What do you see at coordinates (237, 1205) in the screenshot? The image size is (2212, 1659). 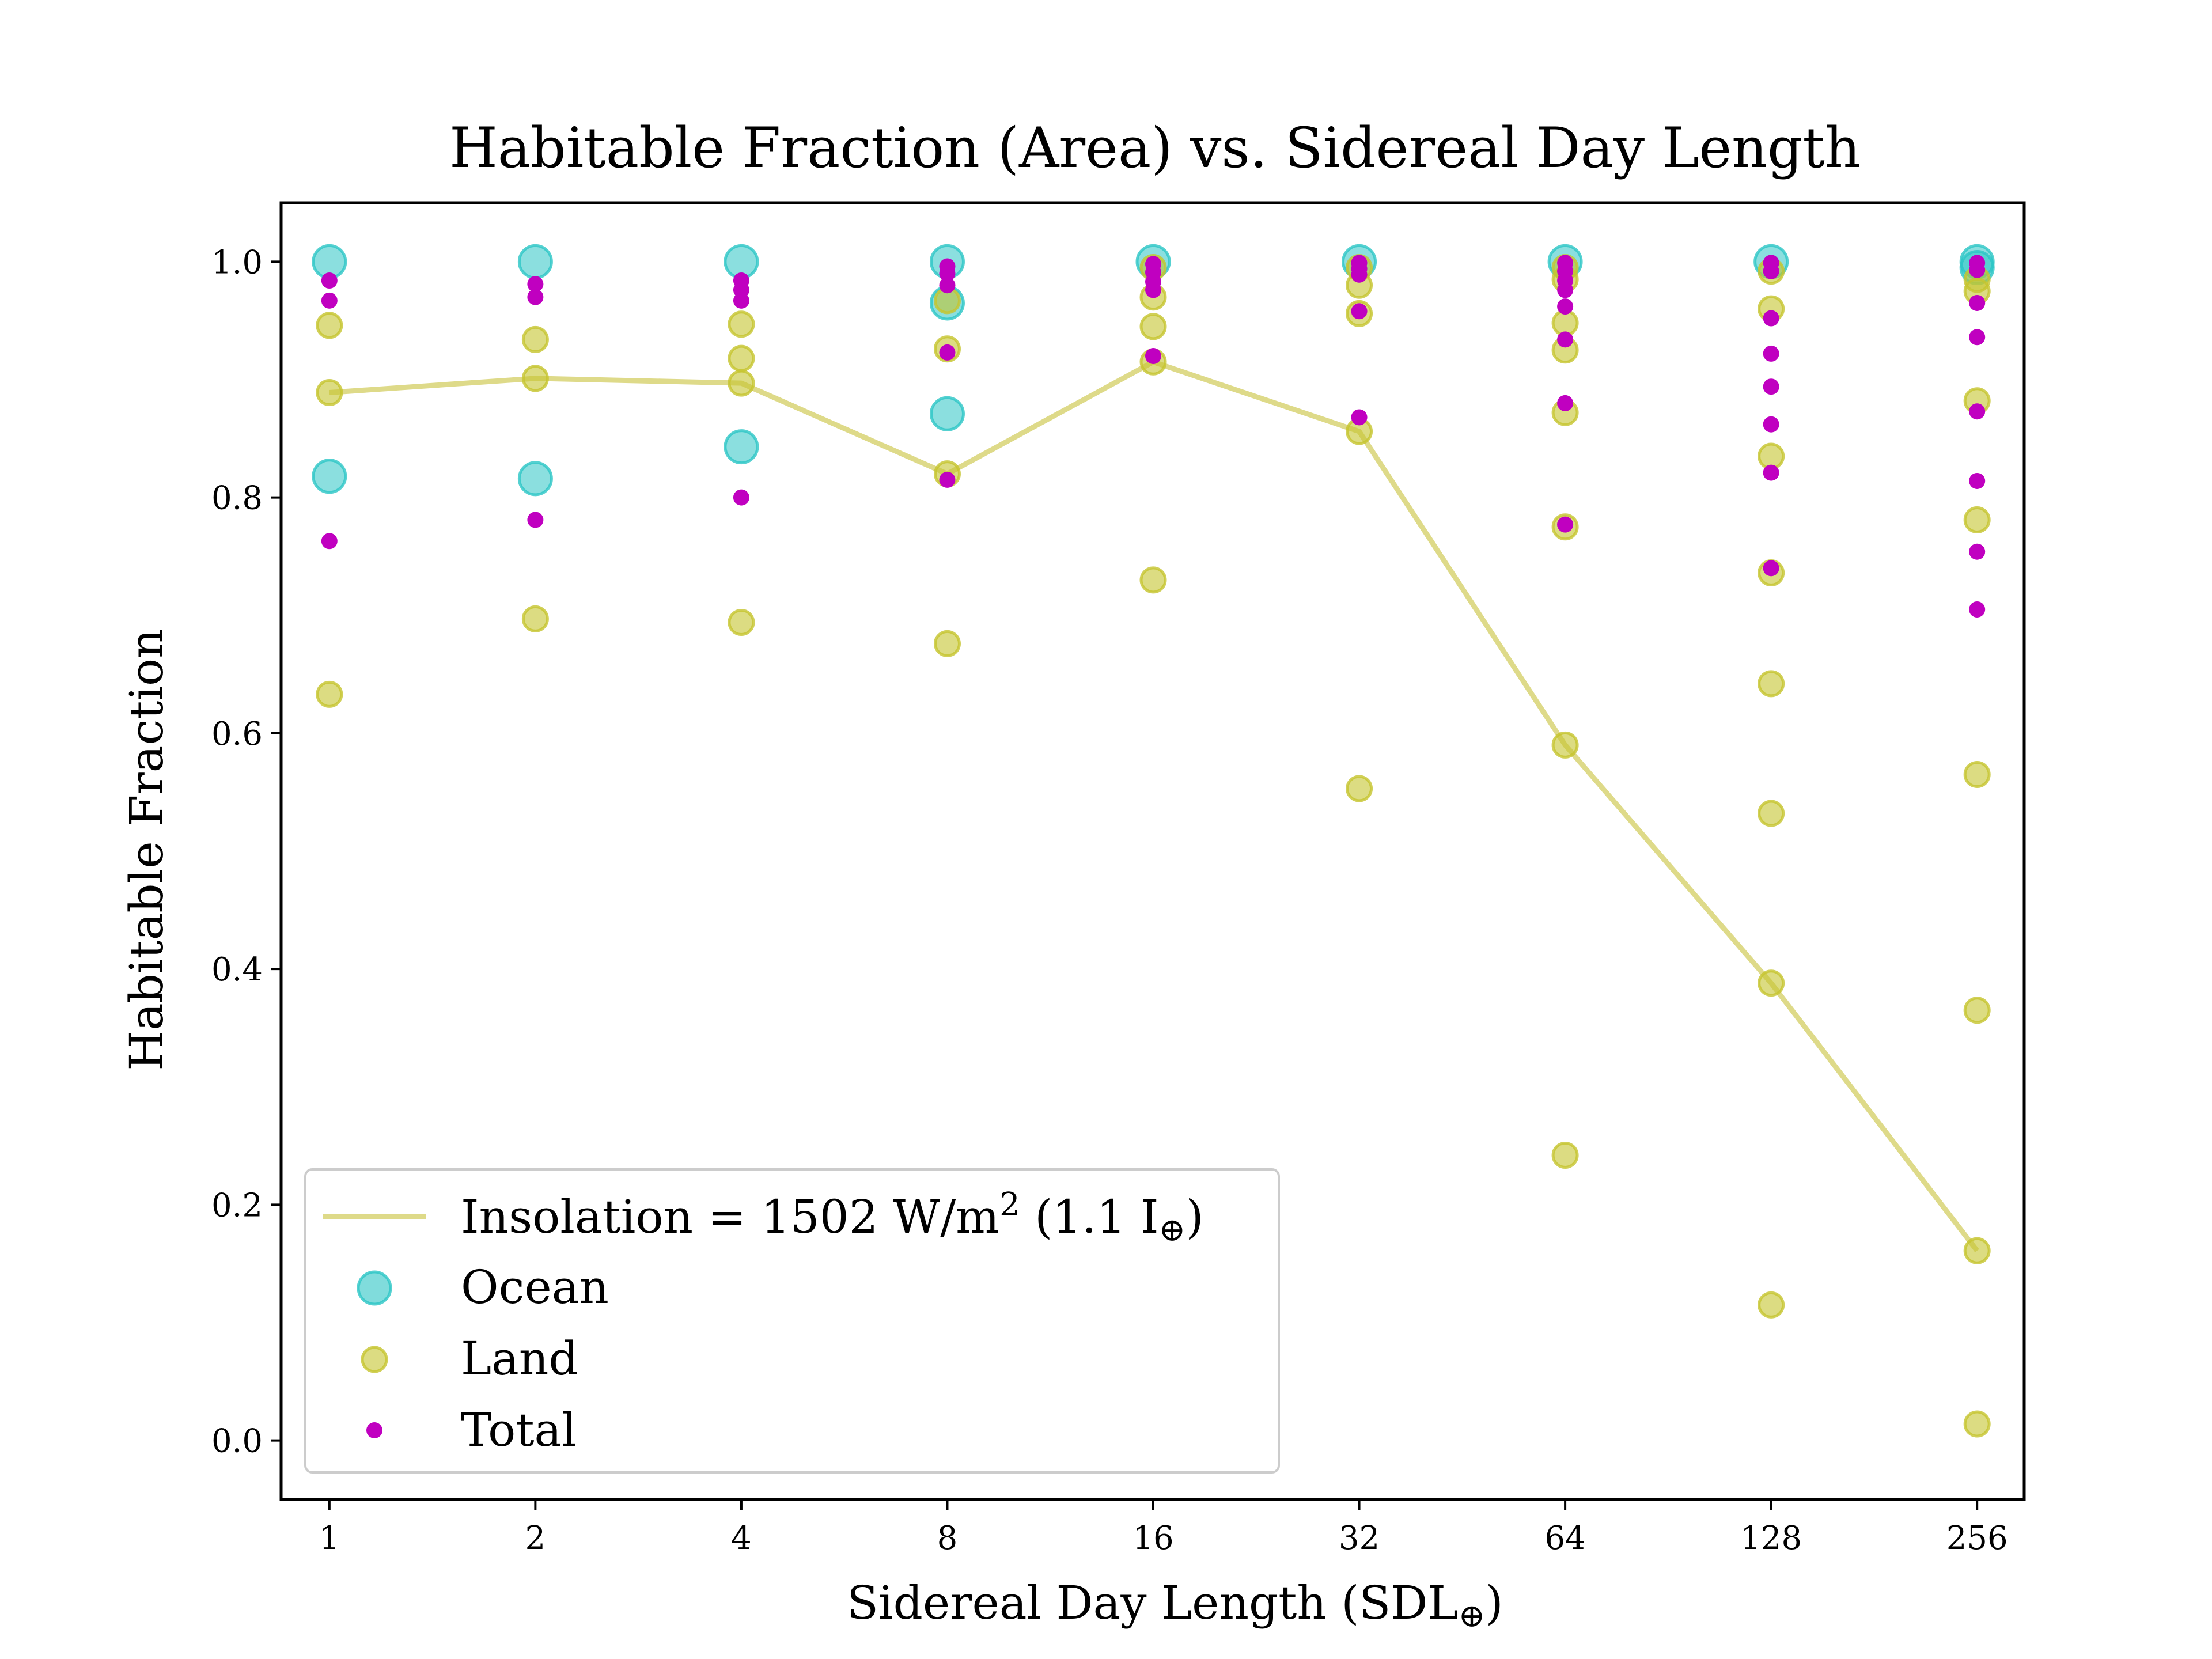 I see `y-tick-label: 0.2` at bounding box center [237, 1205].